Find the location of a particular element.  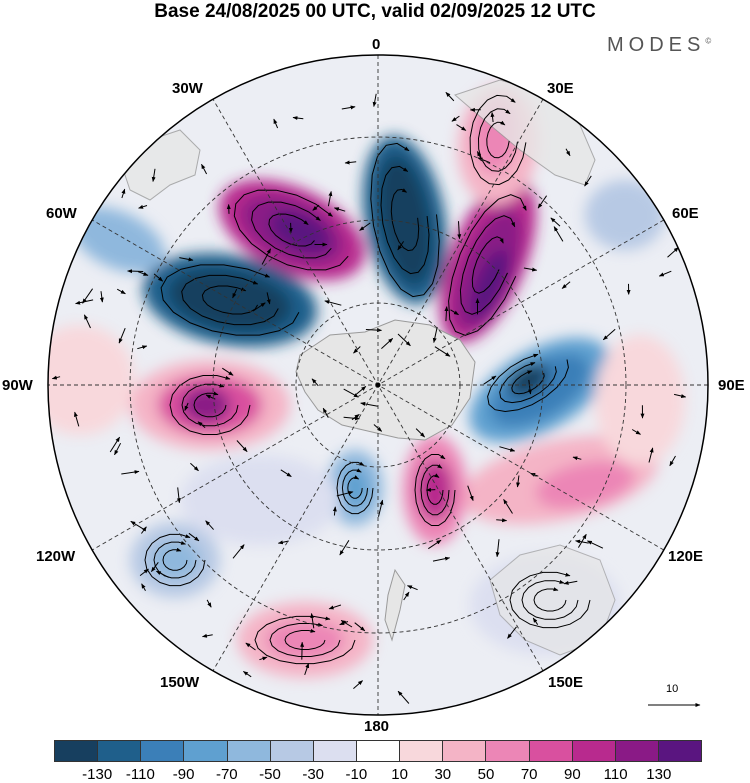

colorbar-tick-label: 50 is located at coordinates (486, 774).